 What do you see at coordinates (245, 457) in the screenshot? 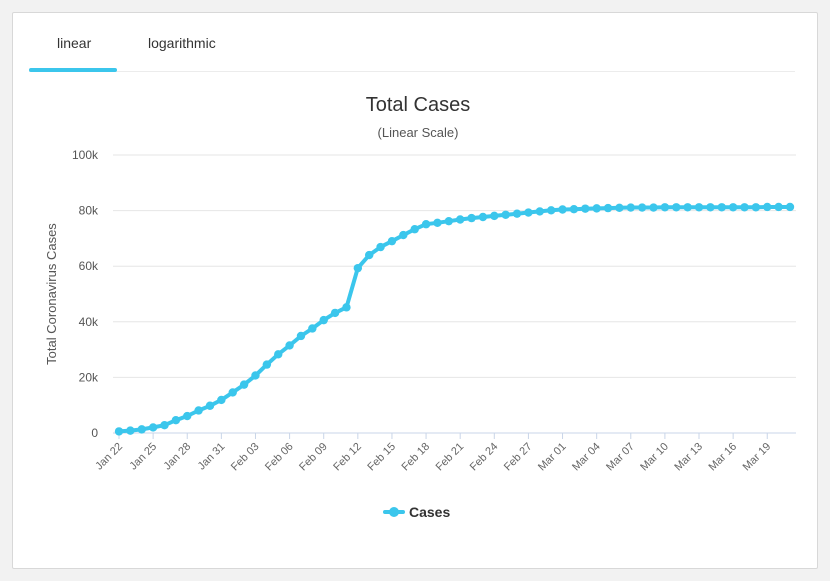
I see `x-tick-label: Feb 03` at bounding box center [245, 457].